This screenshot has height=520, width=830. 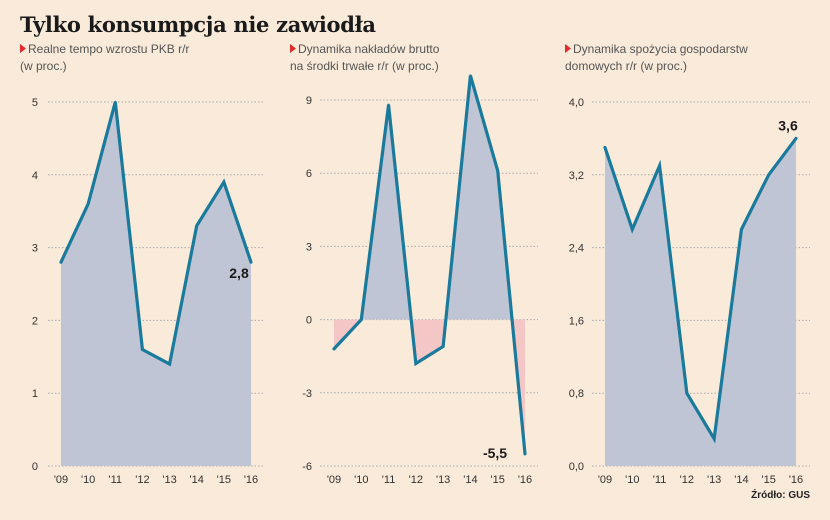 I want to click on y-tick-label: -3, so click(x=307, y=394).